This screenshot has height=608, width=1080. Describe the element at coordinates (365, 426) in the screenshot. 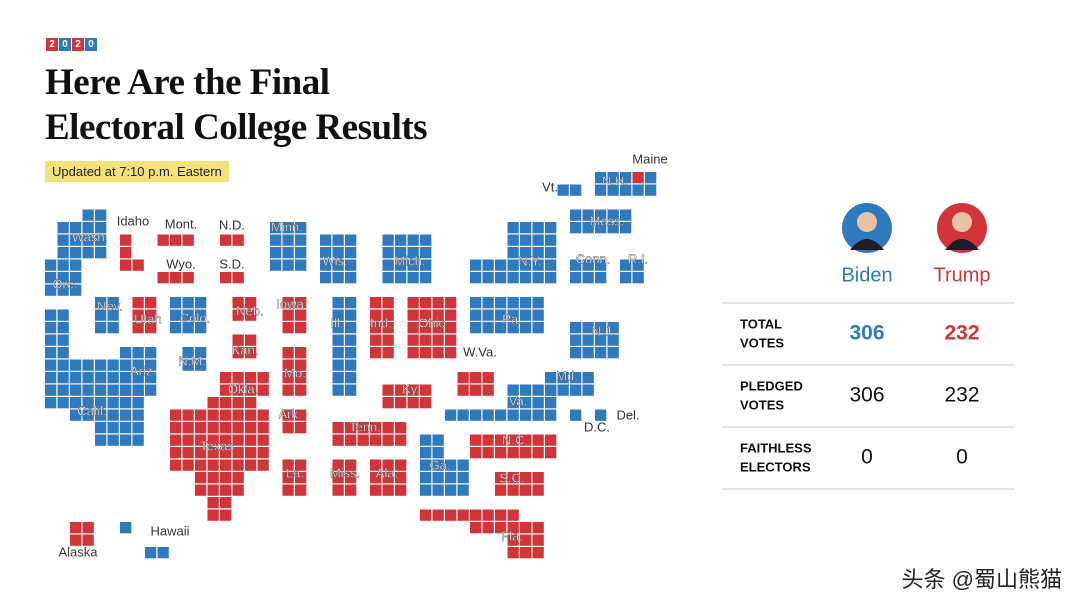

I see `state-label: Tenn.` at that location.